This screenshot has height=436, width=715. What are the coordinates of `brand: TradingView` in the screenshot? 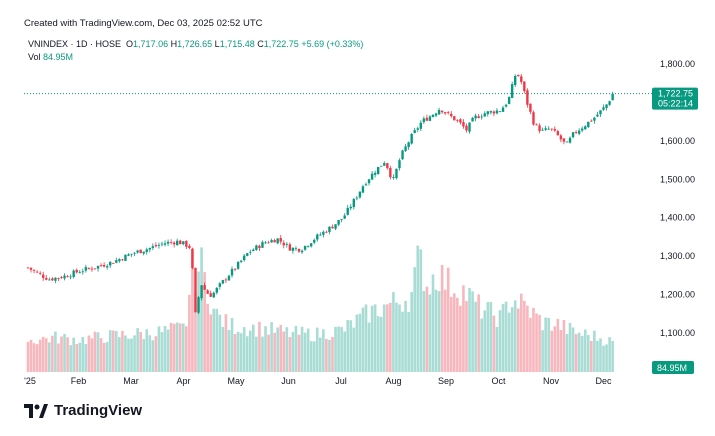 It's located at (83, 410).